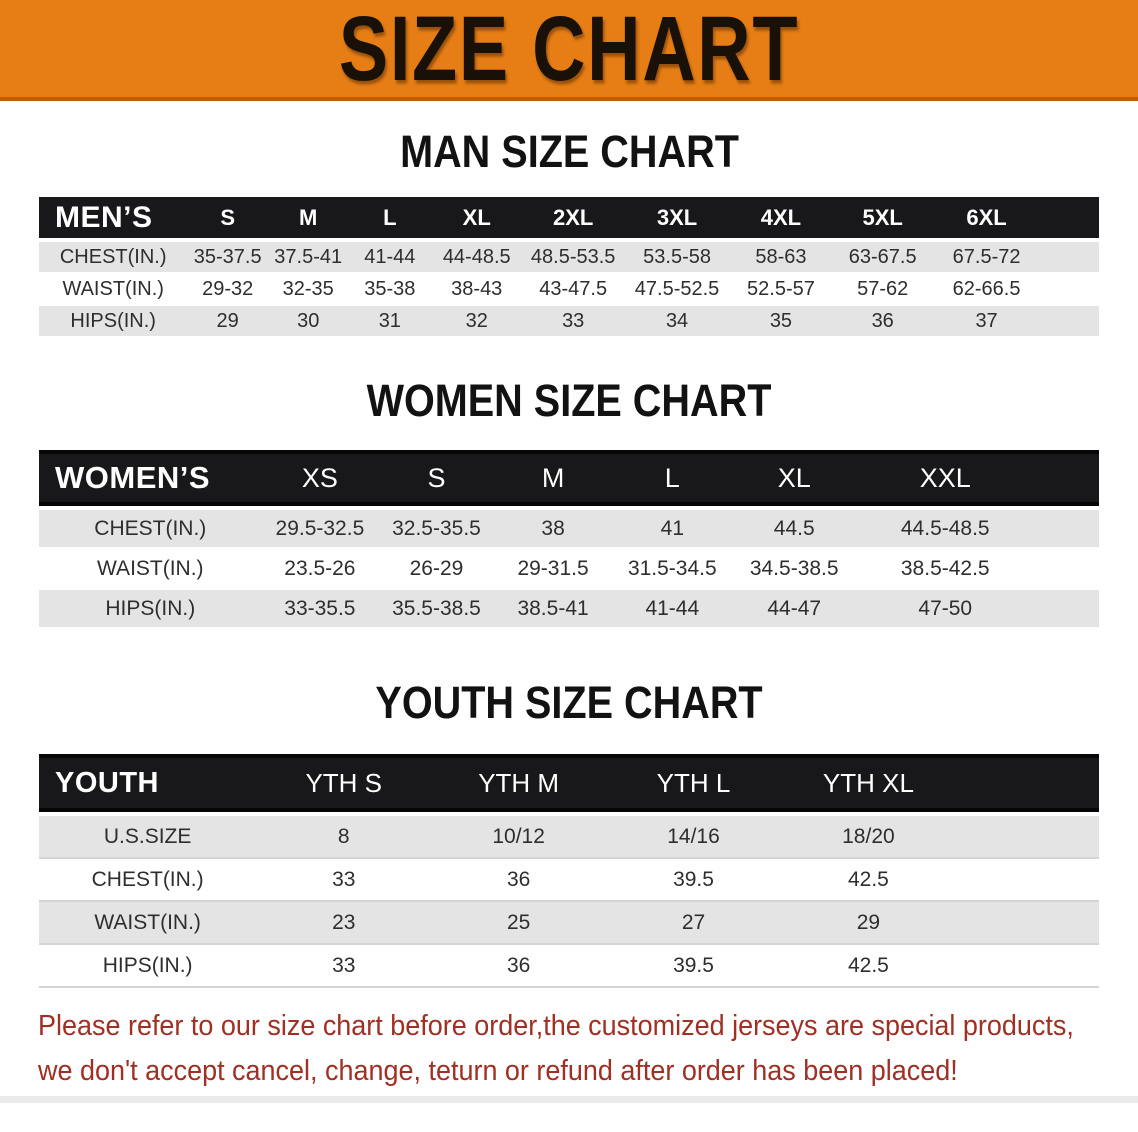  Describe the element at coordinates (693, 923) in the screenshot. I see `size-value-cell: 27` at that location.